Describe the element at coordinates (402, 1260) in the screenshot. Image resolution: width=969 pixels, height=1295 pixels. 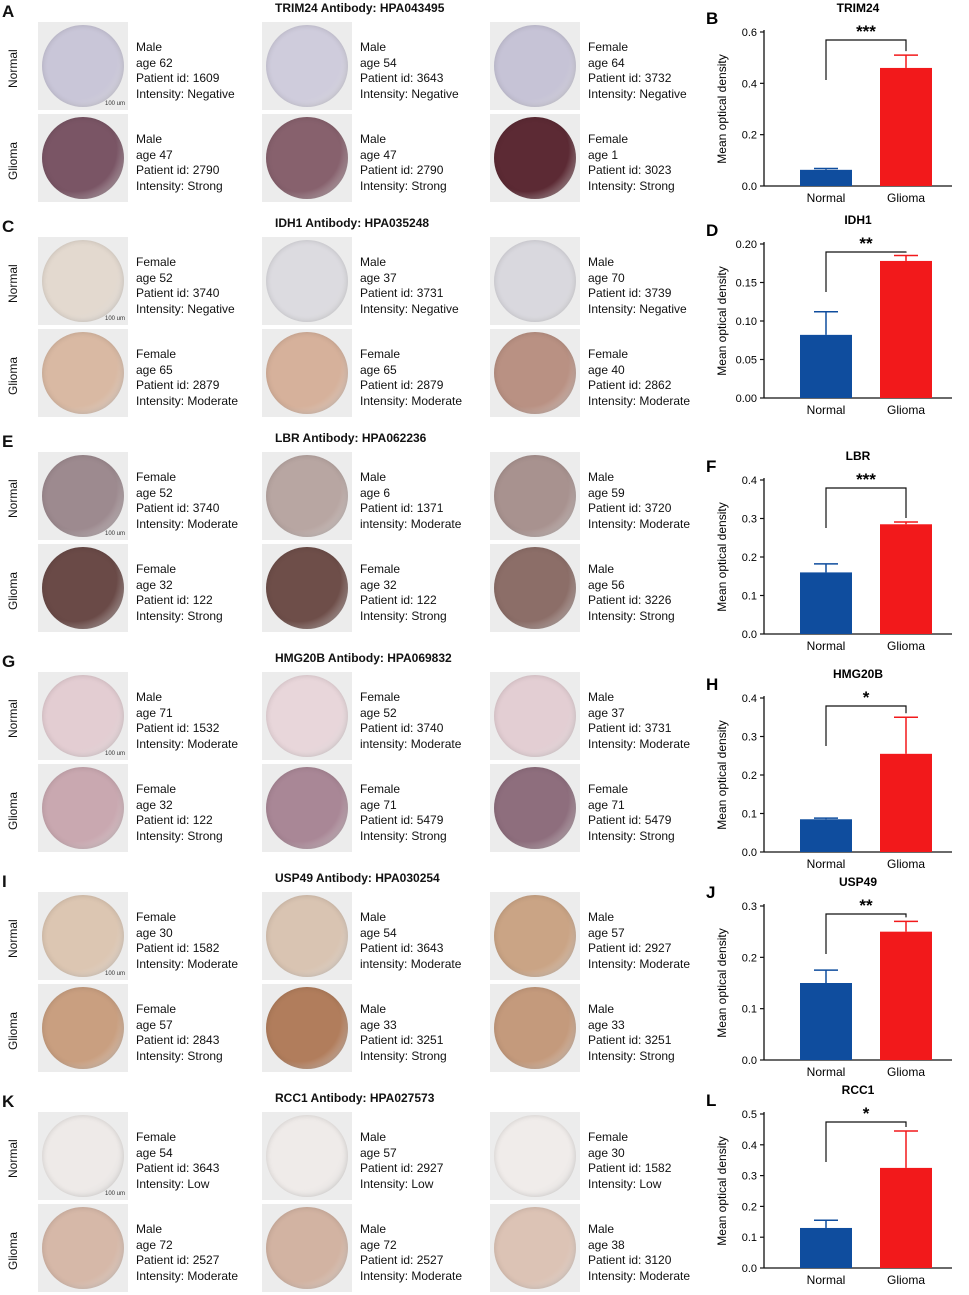
I see `patient-pid: Patient id: 2527` at that location.